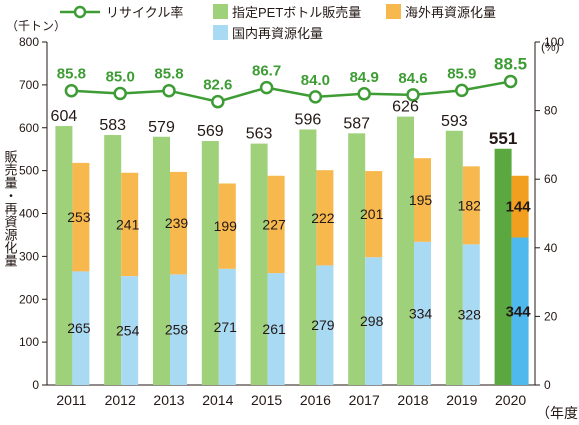 The width and height of the screenshot is (579, 425). I want to click on legend-sales-label: 指定PETボトル販売量, so click(296, 12).